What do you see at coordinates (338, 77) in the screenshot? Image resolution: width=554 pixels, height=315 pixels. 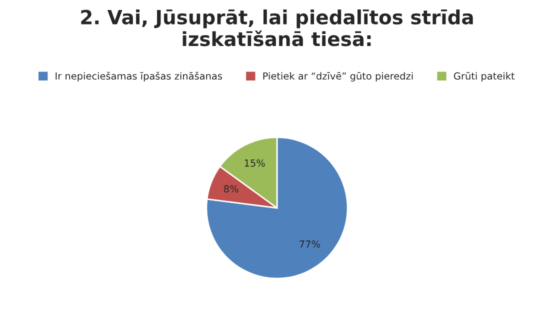 I see `legend-label: Pietiek ar “dzīvē” gūto pieredzi` at bounding box center [338, 77].